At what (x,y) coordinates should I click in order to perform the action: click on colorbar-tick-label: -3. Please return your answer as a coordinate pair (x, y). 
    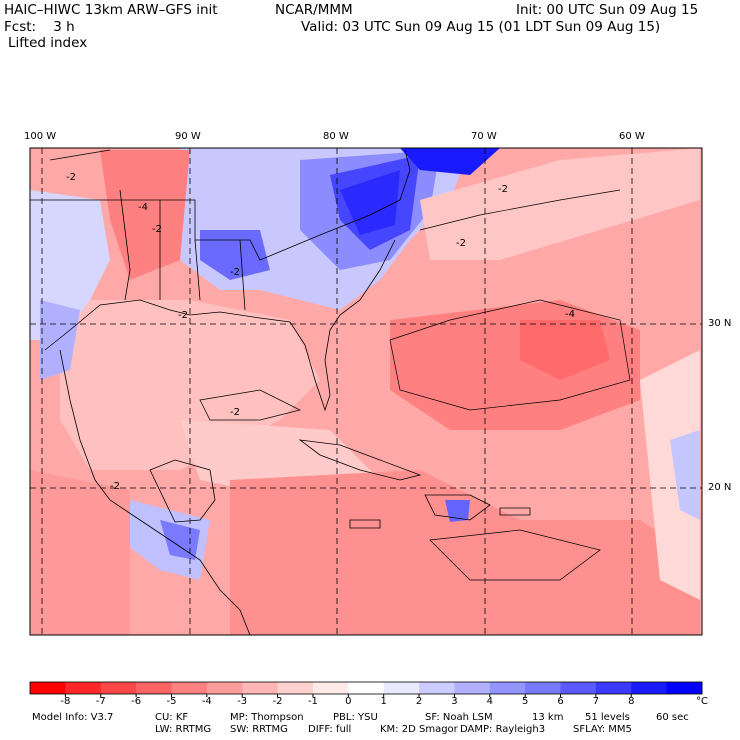
    Looking at the image, I should click on (242, 701).